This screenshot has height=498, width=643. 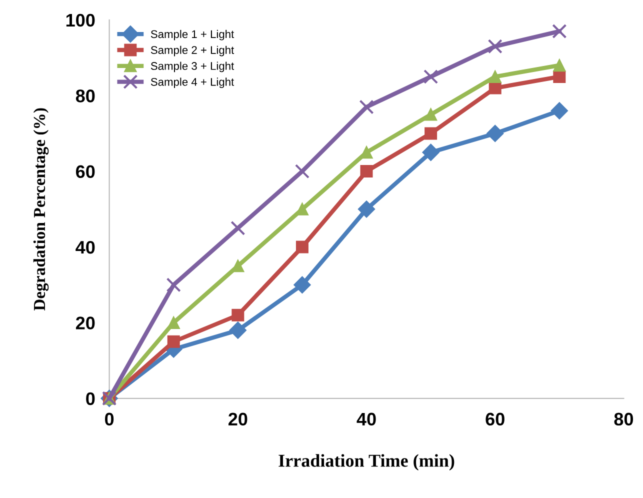 What do you see at coordinates (85, 171) in the screenshot?
I see `y-tick-label: 60` at bounding box center [85, 171].